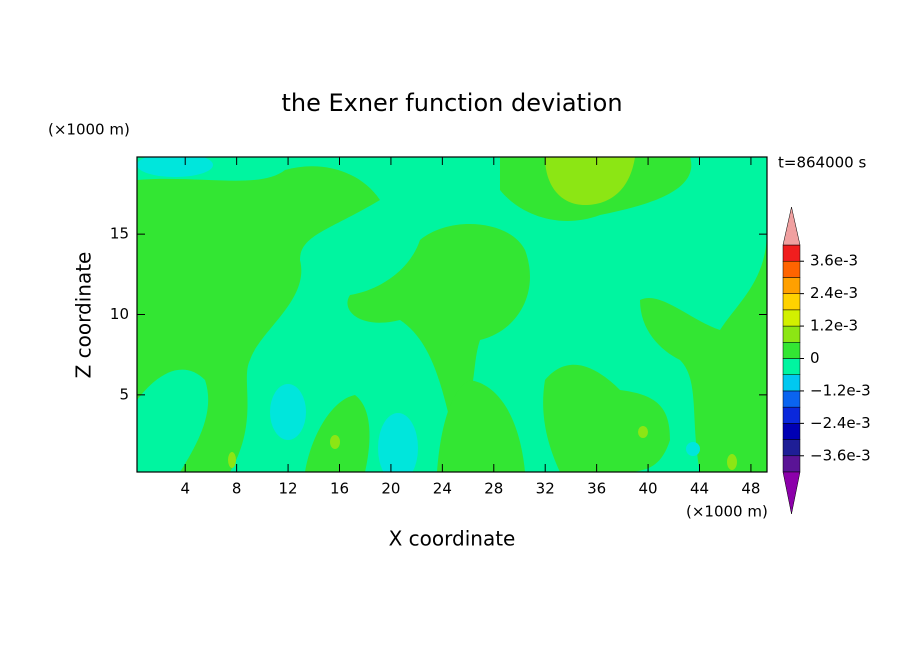 This screenshot has height=658, width=904. What do you see at coordinates (750, 489) in the screenshot?
I see `x-tick-label: 48` at bounding box center [750, 489].